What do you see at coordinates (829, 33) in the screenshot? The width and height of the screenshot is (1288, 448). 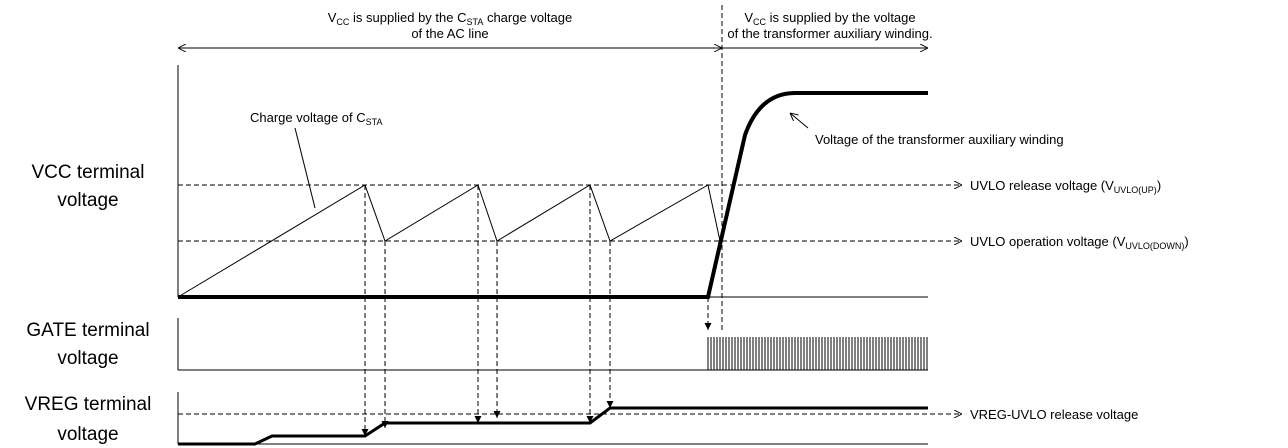 I see `header-right-2: of the transformer auxiliary winding.` at bounding box center [829, 33].